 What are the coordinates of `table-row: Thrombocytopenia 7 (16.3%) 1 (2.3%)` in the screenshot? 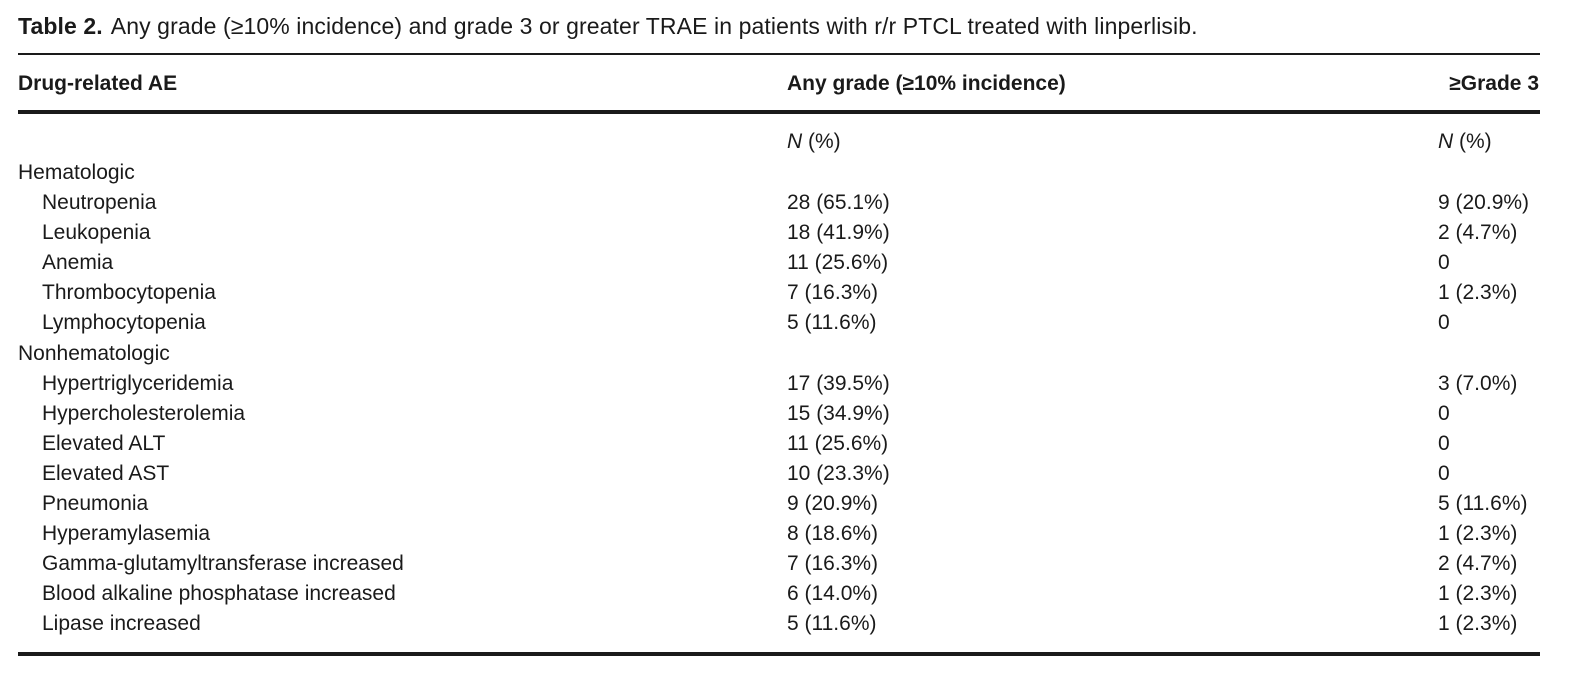 It's located at (788, 293).